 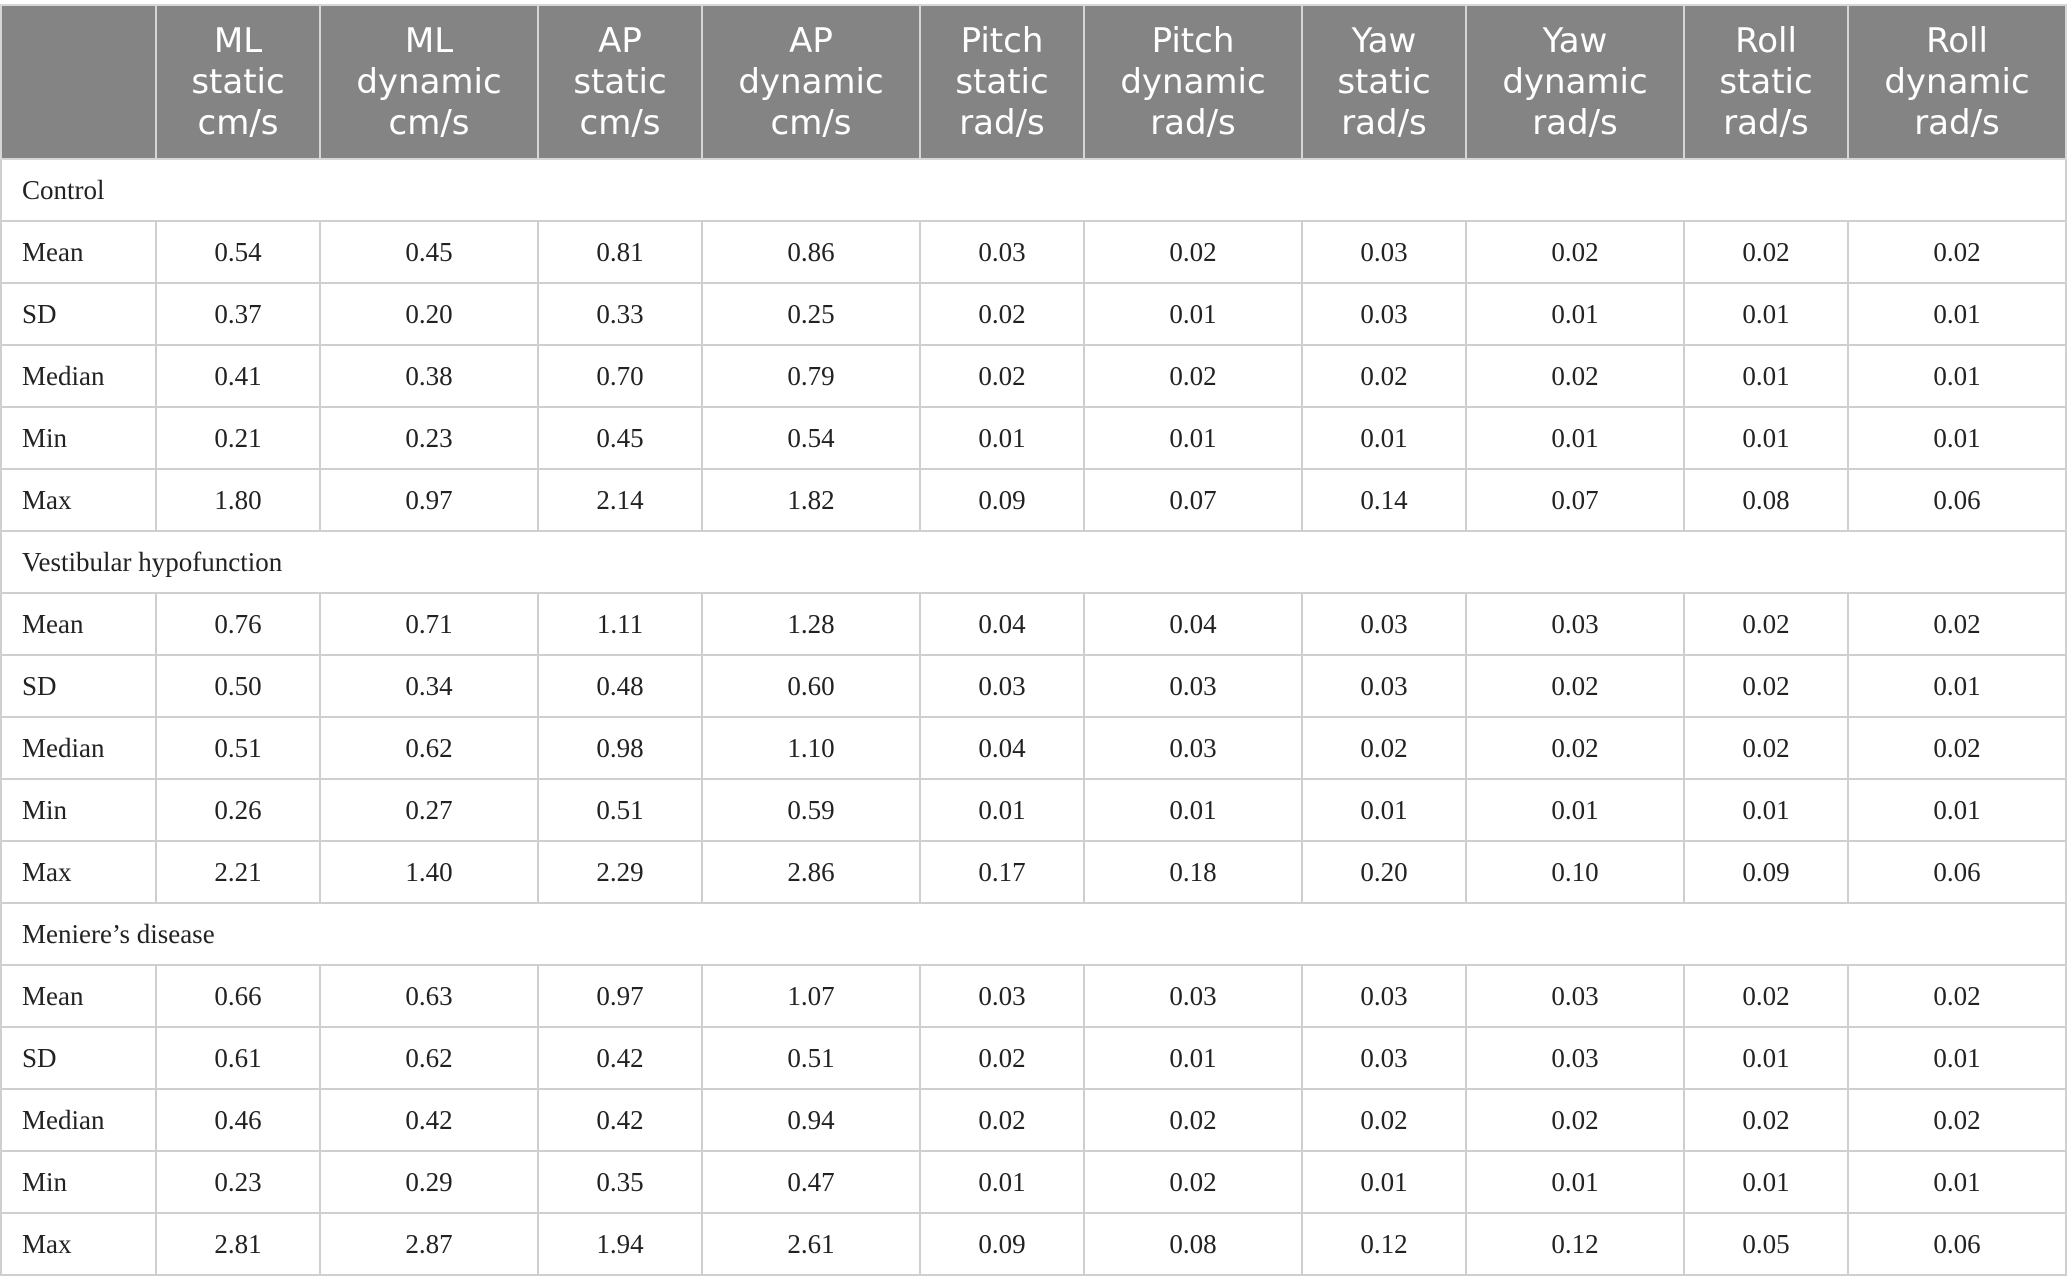 What do you see at coordinates (238, 810) in the screenshot?
I see `table-cell: 0.26` at bounding box center [238, 810].